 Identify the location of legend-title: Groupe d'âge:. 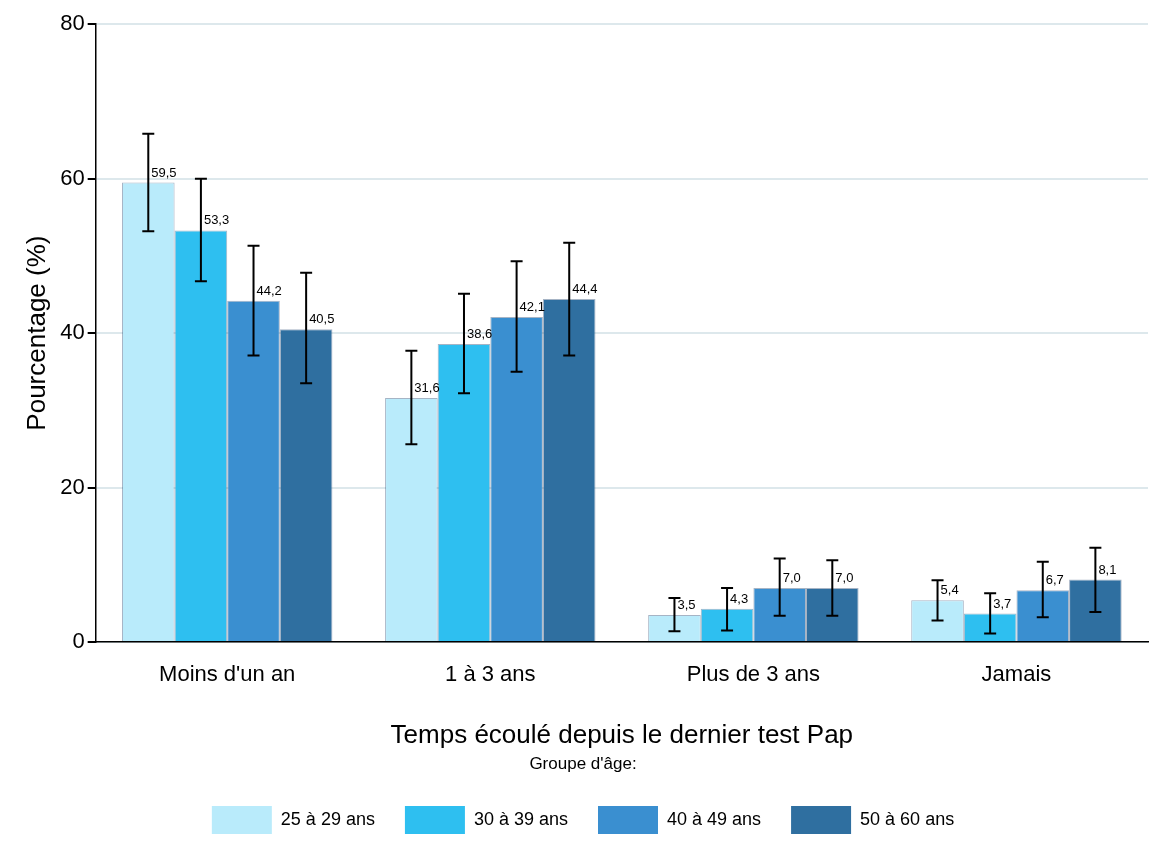
(583, 763).